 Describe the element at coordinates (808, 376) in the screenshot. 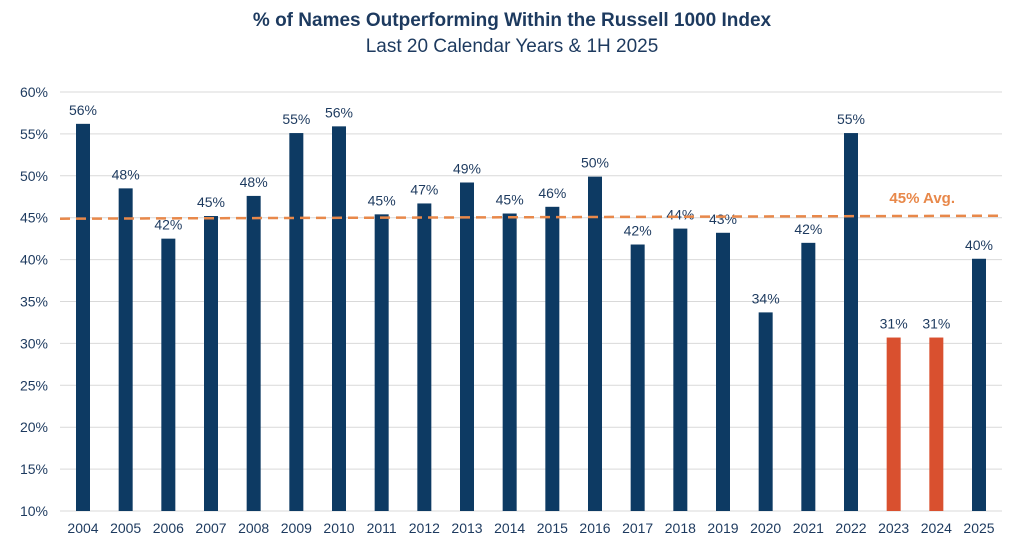

I see `bar-2021` at that location.